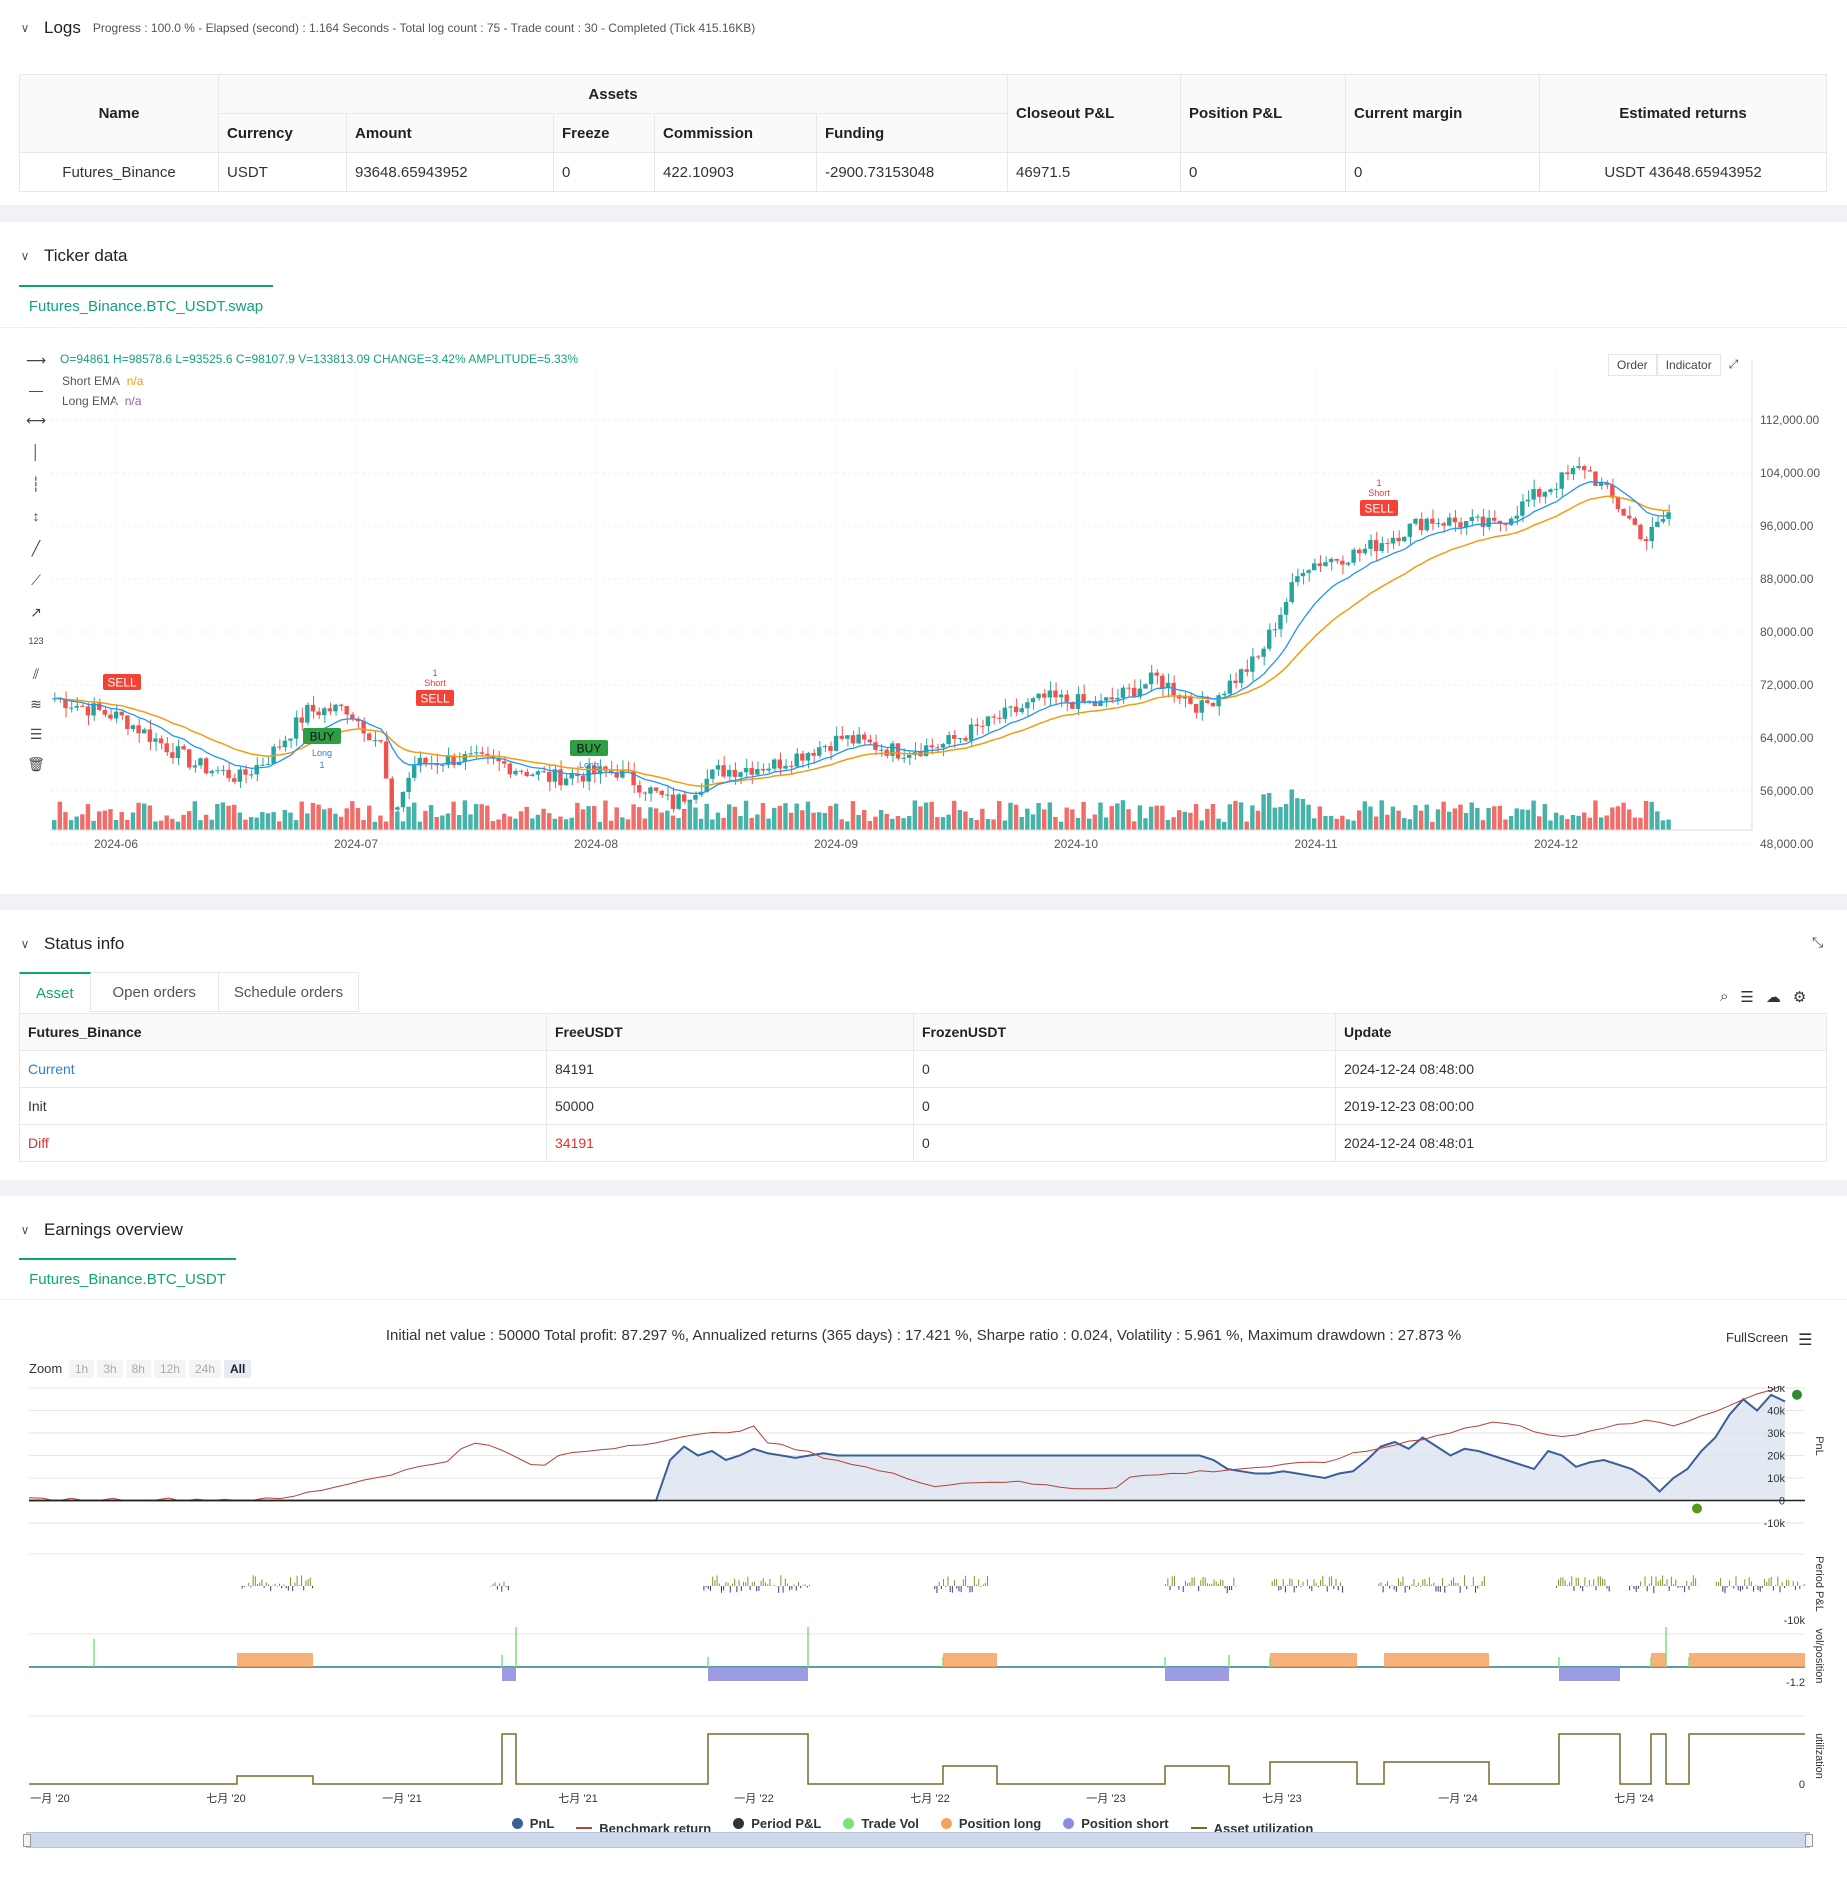  Describe the element at coordinates (1769, 1340) in the screenshot. I see `fullscreen-button: FullScreen ☰` at that location.